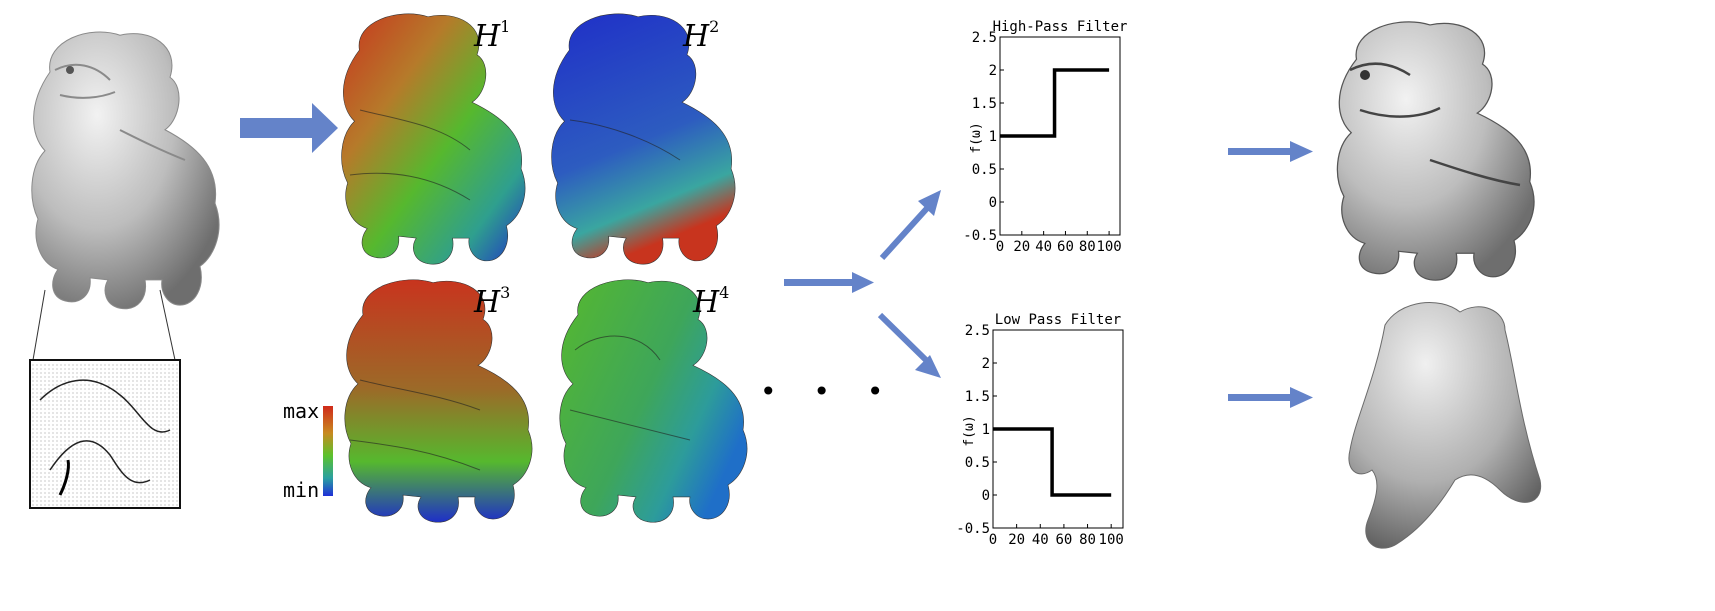  I want to click on chart-title: High-Pass Filter, so click(1060, 27).